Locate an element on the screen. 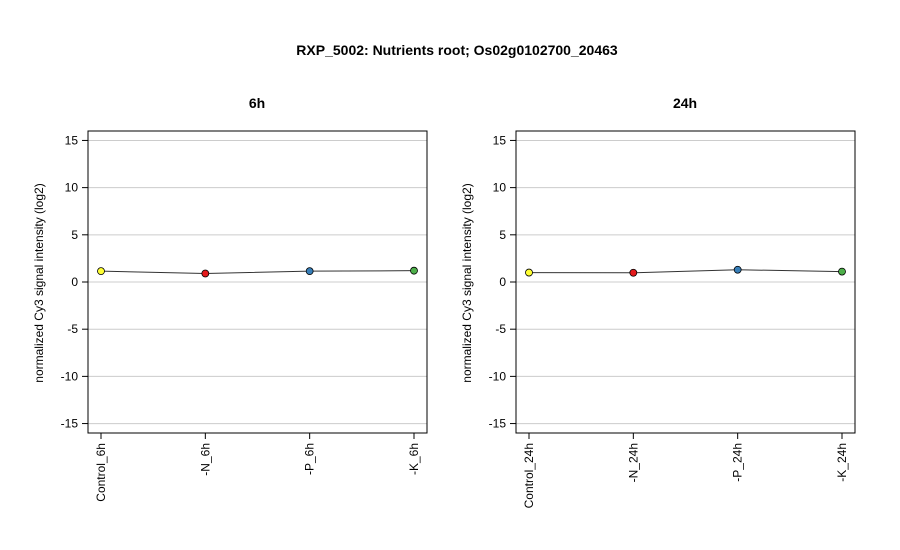  panel-title: 6h is located at coordinates (257, 103).